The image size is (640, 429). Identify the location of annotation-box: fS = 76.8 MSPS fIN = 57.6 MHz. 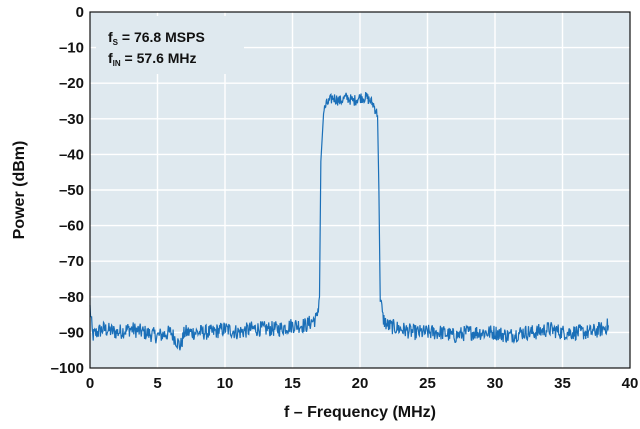
(170, 45).